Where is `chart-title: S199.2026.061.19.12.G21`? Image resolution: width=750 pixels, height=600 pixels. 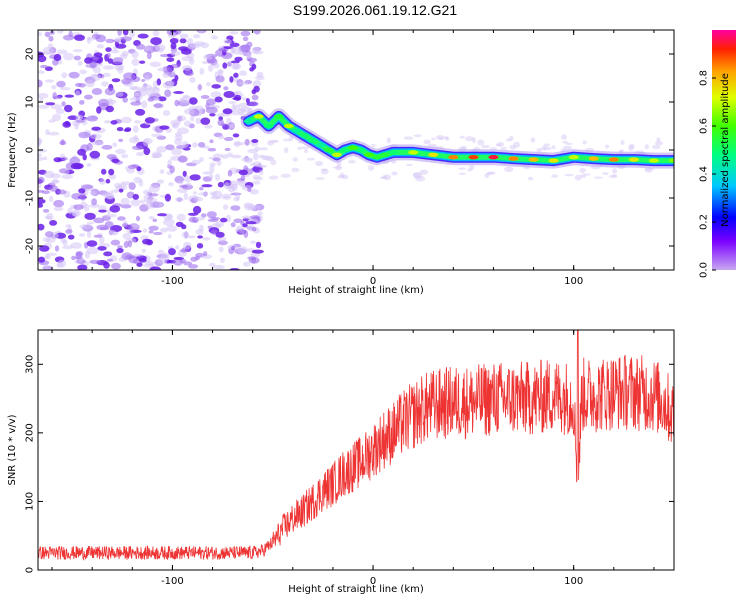
chart-title: S199.2026.061.19.12.G21 is located at coordinates (375, 10).